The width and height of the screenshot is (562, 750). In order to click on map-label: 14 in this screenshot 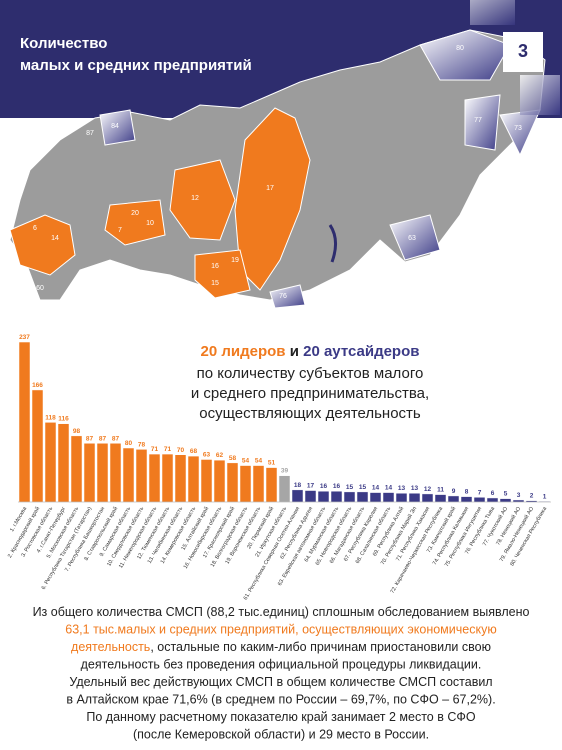, I will do `click(55, 238)`.